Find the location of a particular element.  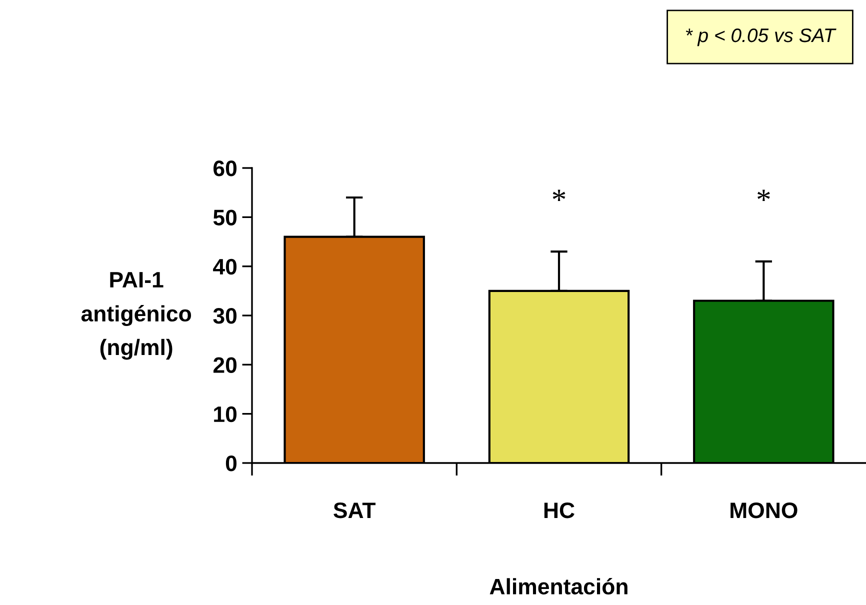

x-tick-label: HC is located at coordinates (559, 510).